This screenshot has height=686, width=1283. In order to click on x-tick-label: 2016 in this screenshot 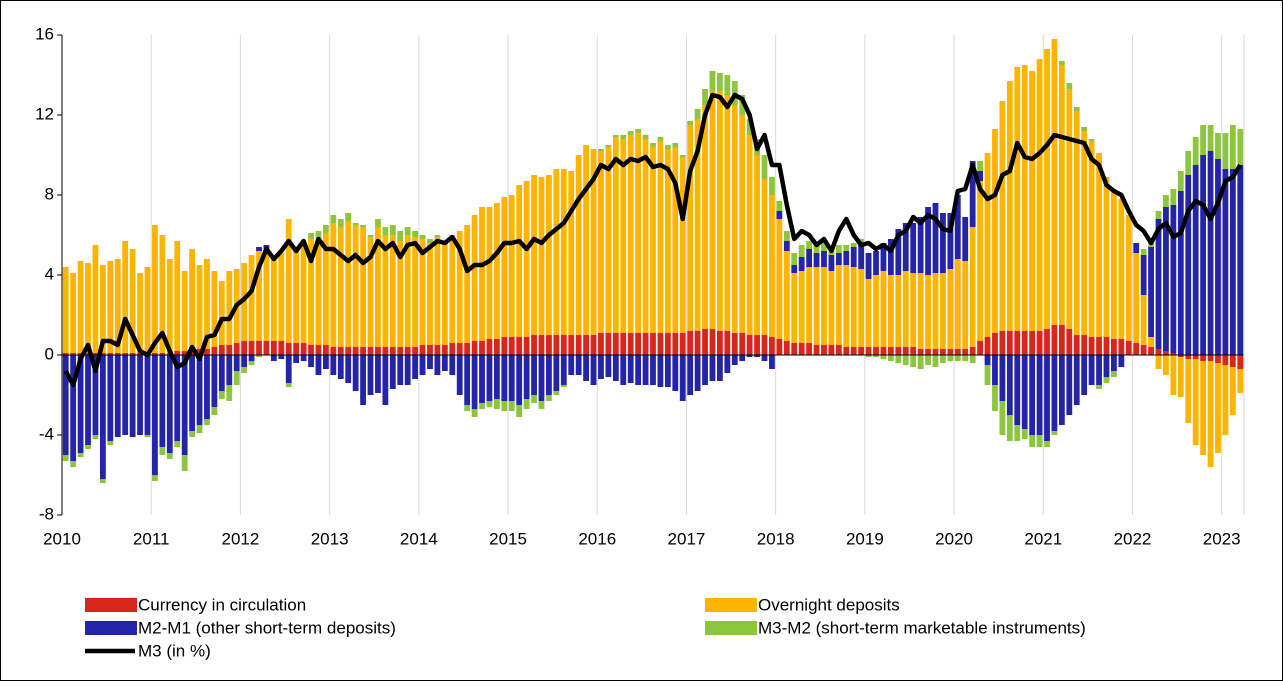, I will do `click(597, 538)`.